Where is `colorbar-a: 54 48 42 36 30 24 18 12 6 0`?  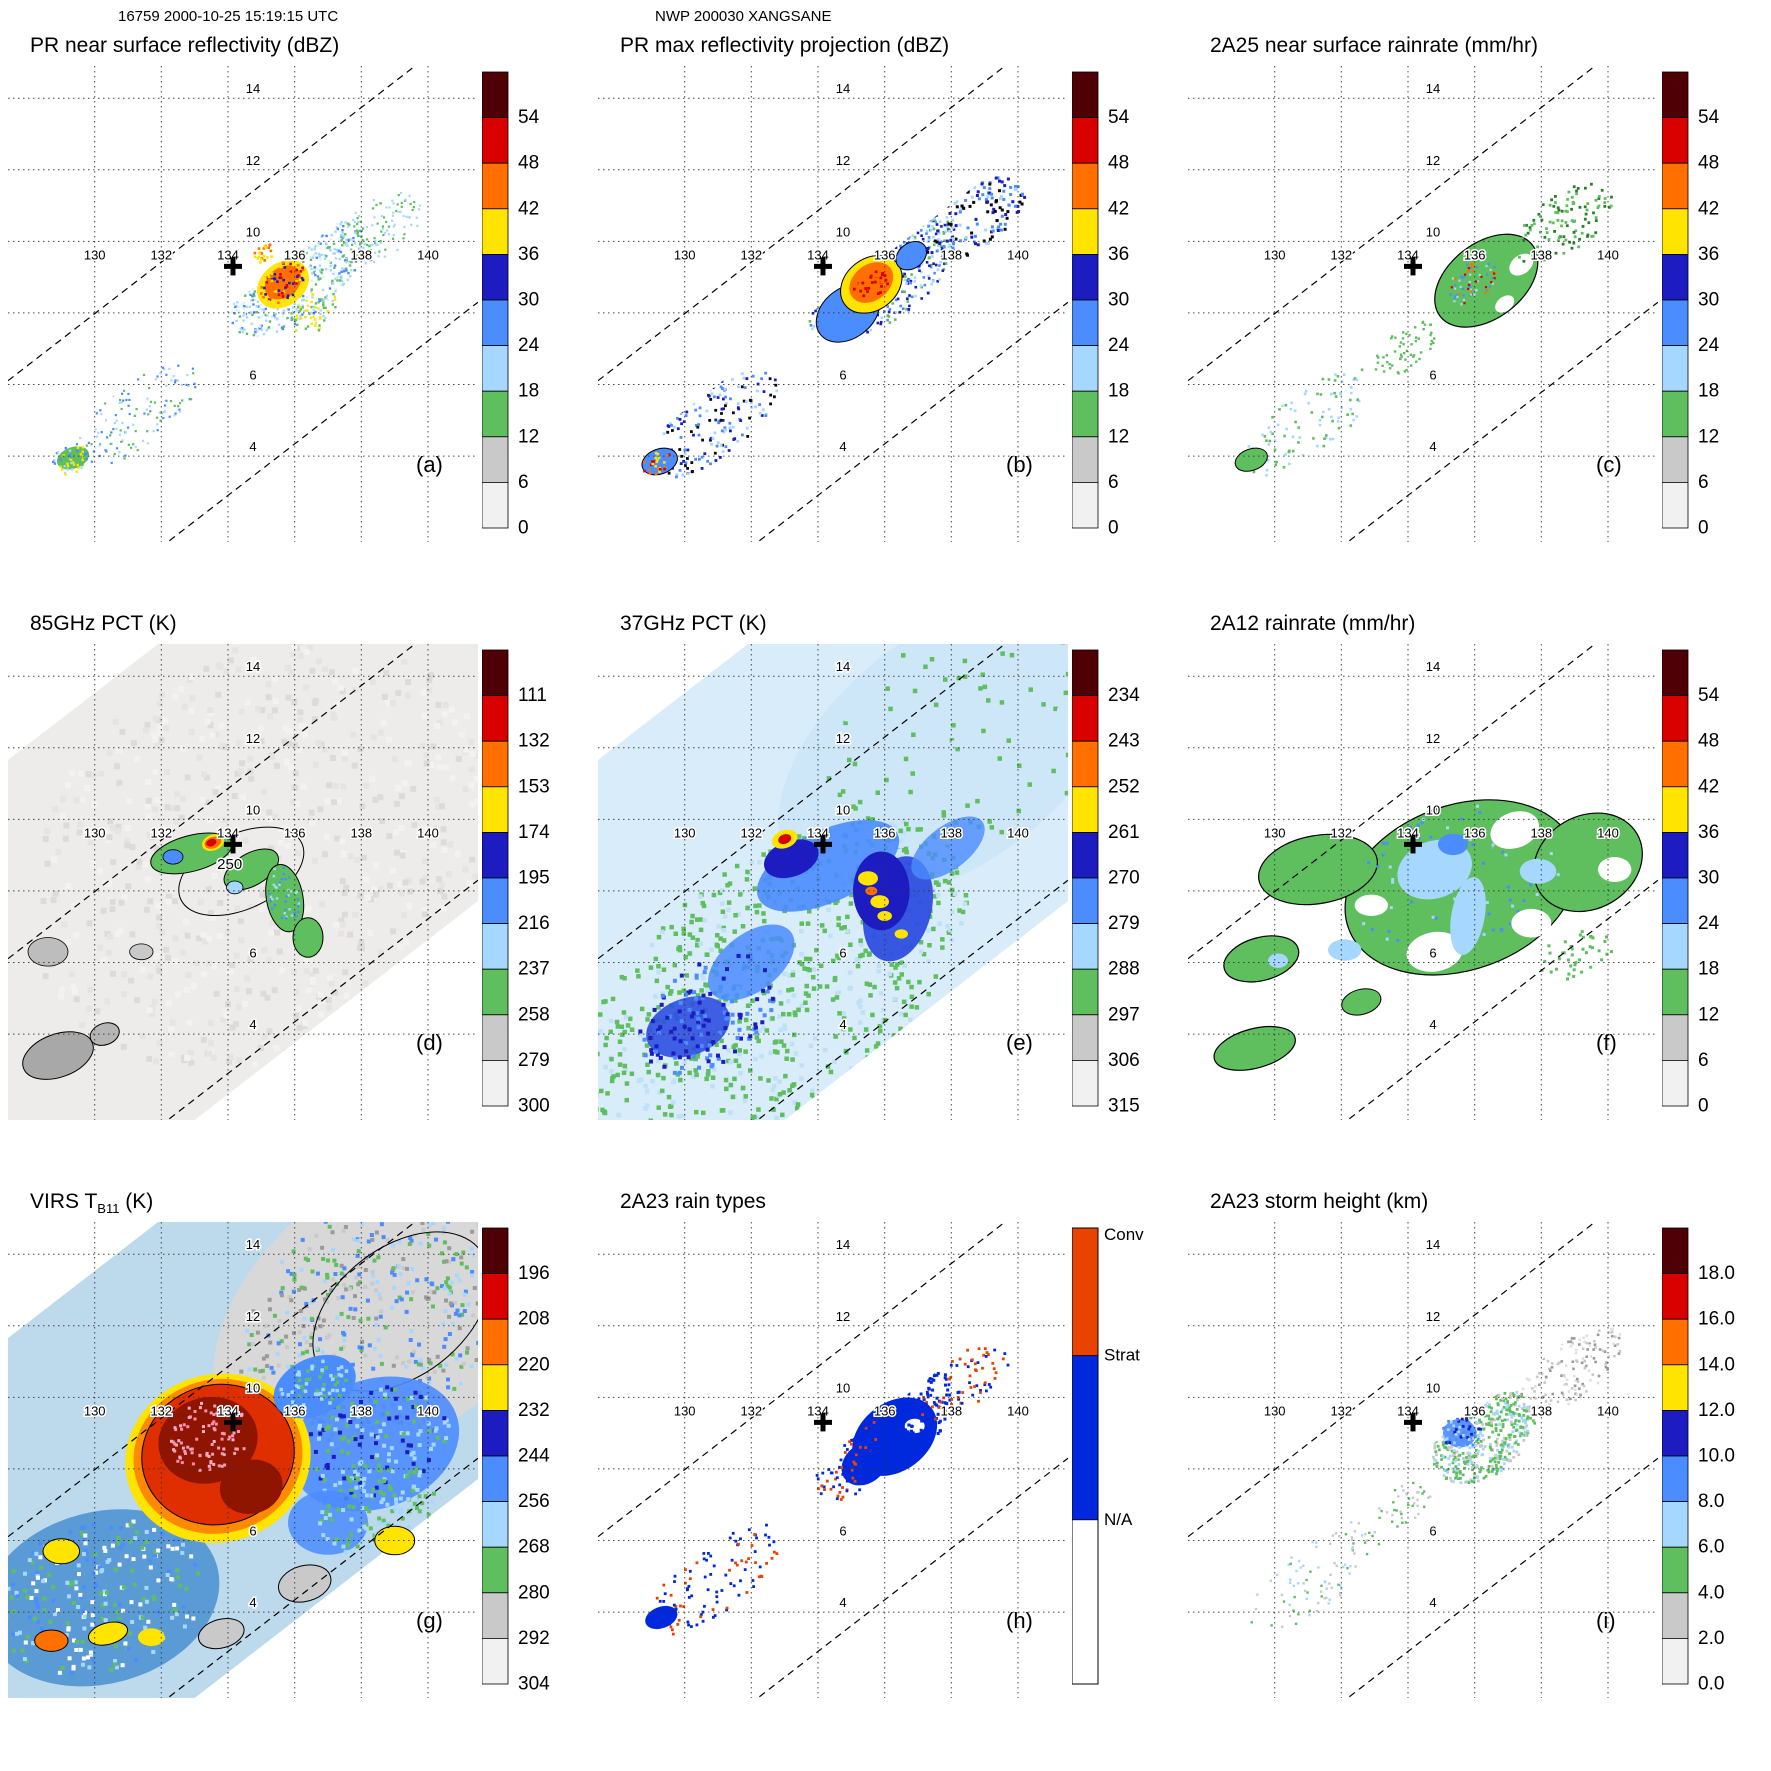 colorbar-a: 54 48 42 36 30 24 18 12 6 0 is located at coordinates (511, 305).